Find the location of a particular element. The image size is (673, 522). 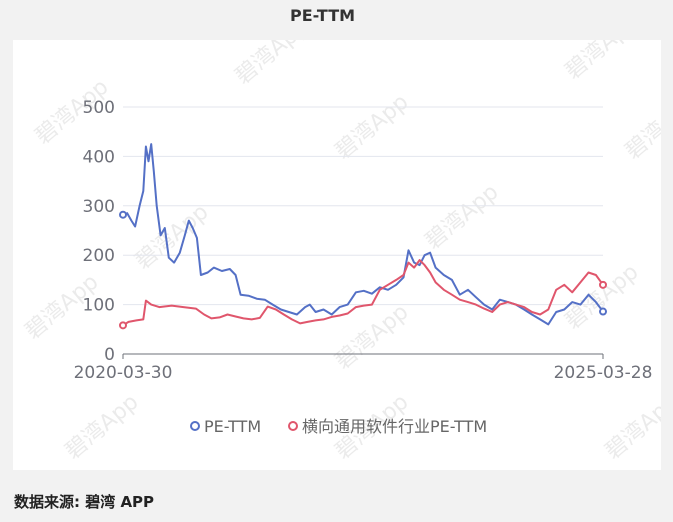

y-tick-label: 500 is located at coordinates (99, 108).